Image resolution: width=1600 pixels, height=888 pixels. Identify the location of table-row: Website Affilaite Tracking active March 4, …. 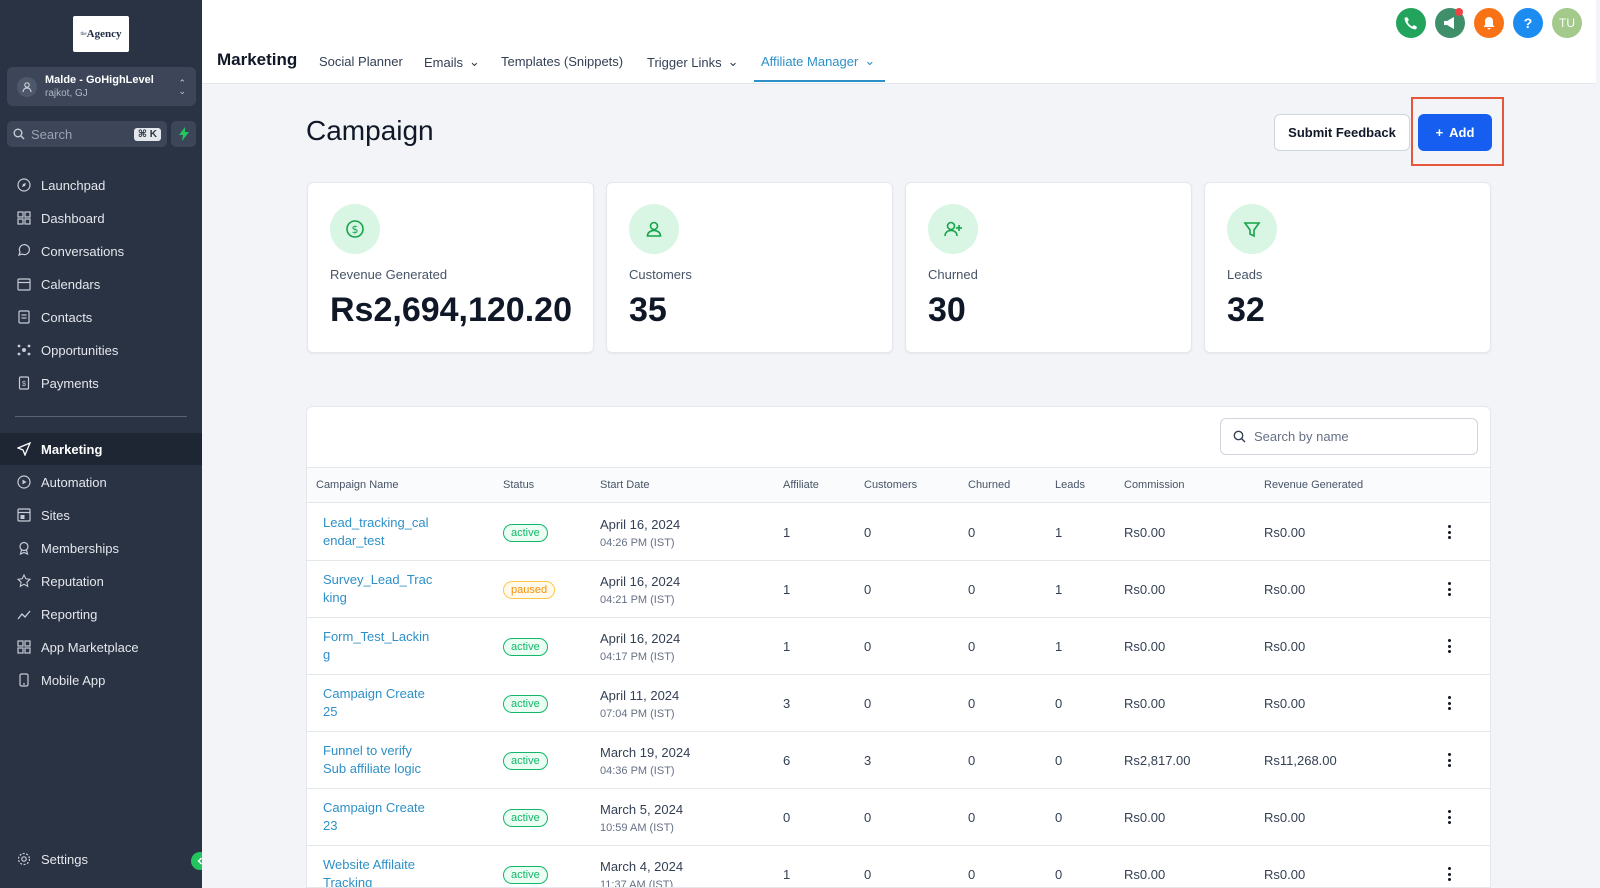
(898, 867).